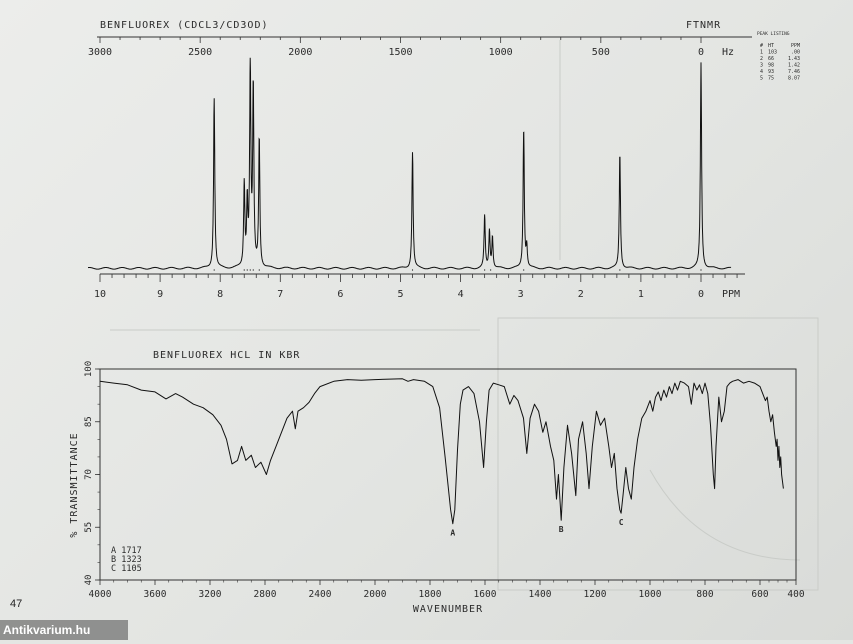 Image resolution: width=853 pixels, height=644 pixels. What do you see at coordinates (280, 294) in the screenshot?
I see `nmr-ppm-tick-label: 7` at bounding box center [280, 294].